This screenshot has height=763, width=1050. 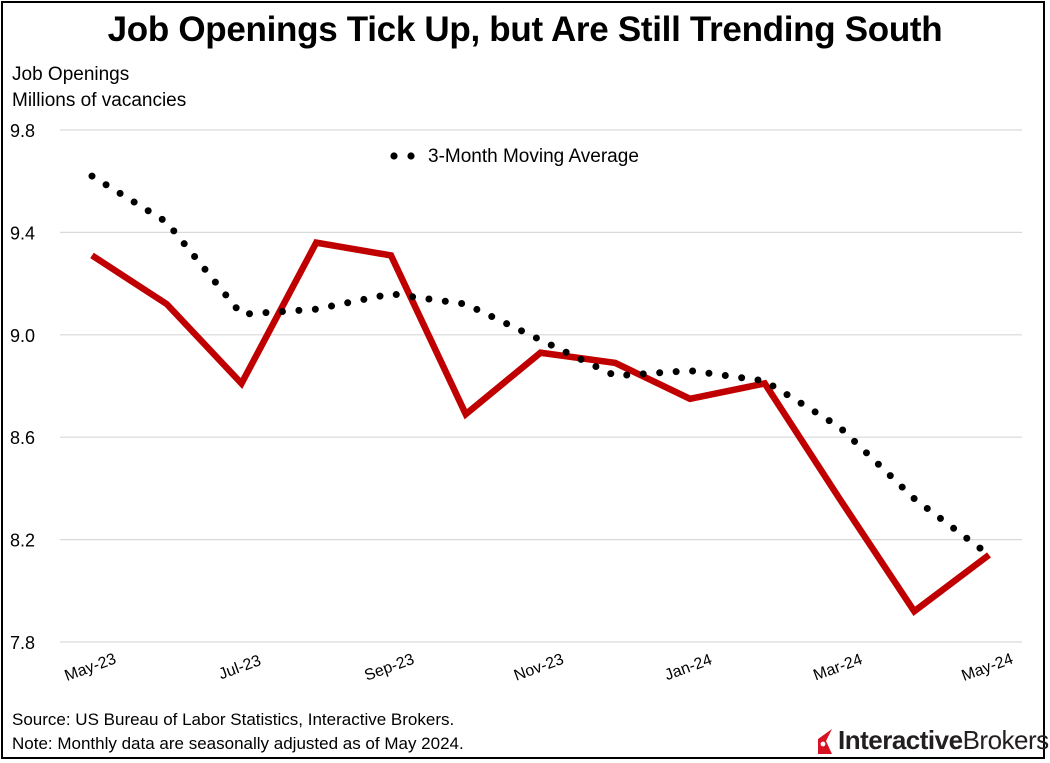 I want to click on x-tick-label: Jul-23, so click(x=240, y=667).